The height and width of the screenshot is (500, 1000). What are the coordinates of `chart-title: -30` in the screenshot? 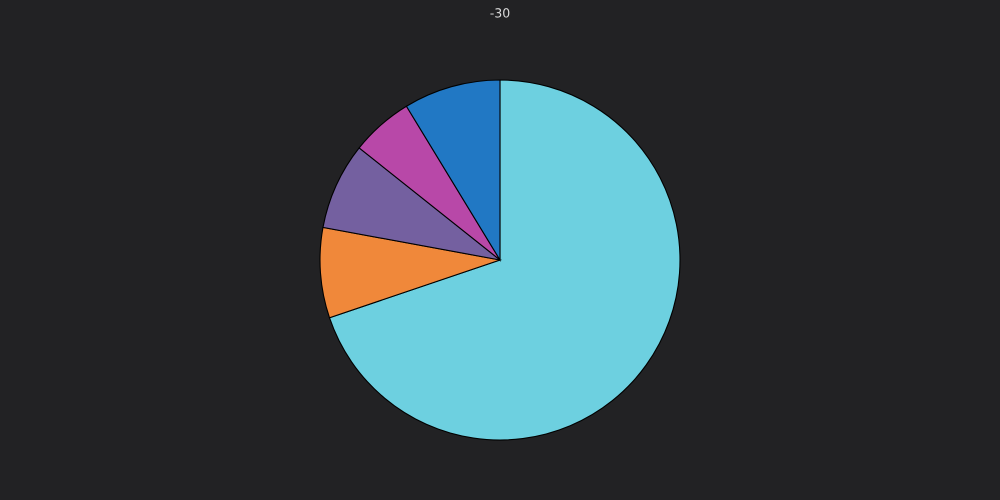 It's located at (500, 13).